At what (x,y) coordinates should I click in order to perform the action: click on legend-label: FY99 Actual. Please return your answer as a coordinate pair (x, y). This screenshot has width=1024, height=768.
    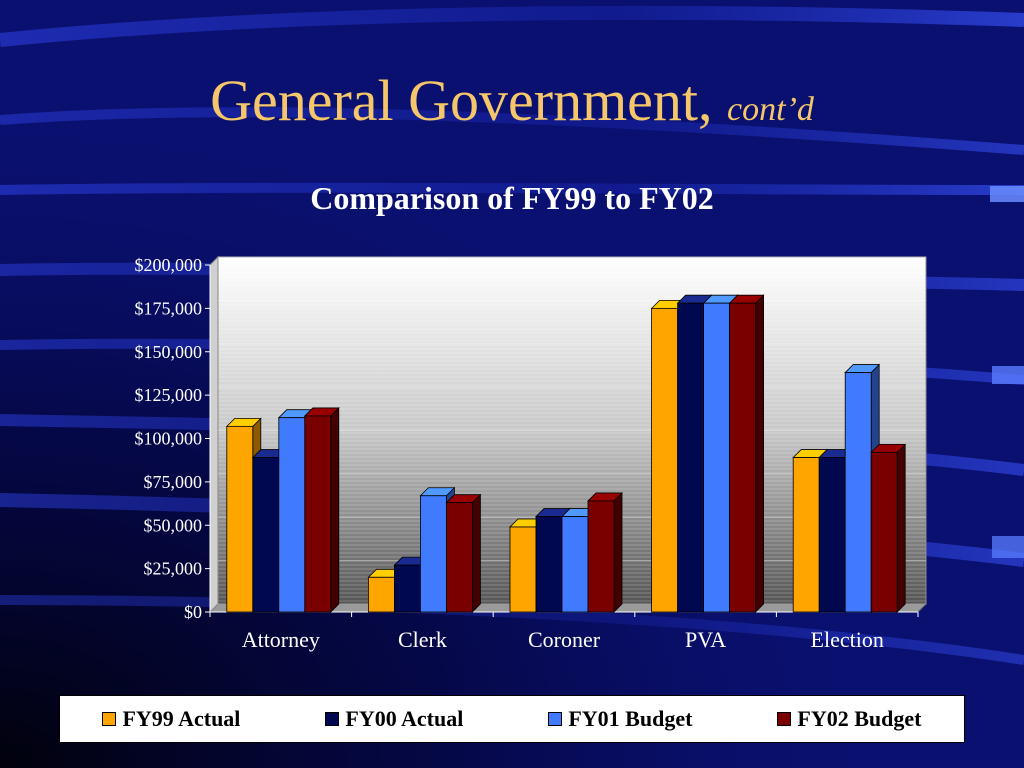
    Looking at the image, I should click on (181, 718).